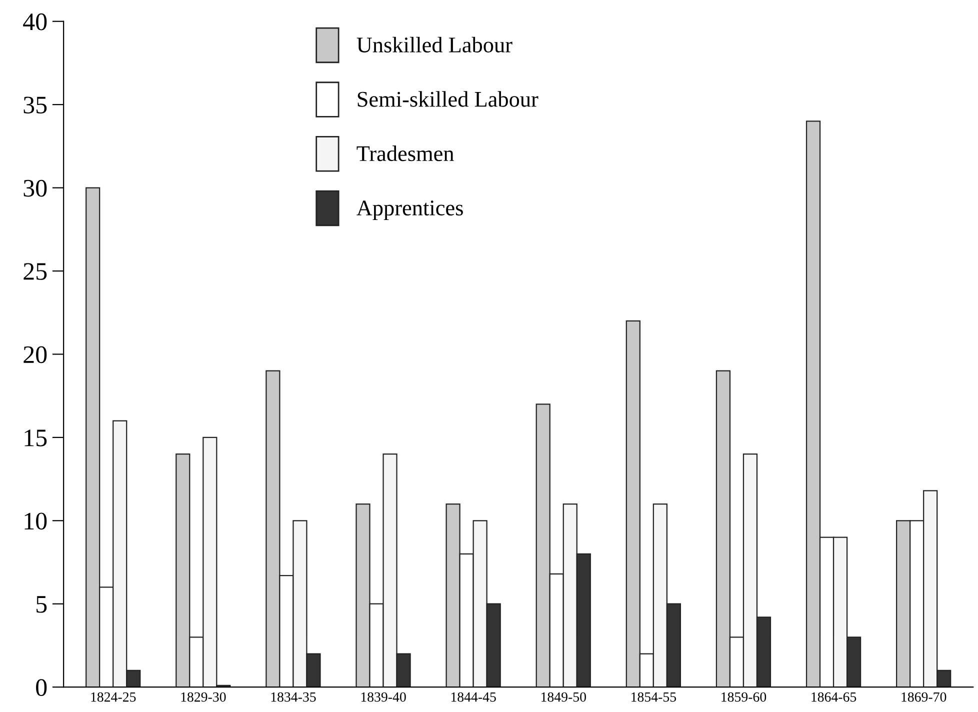  I want to click on legend-label: Tradesmen, so click(405, 154).